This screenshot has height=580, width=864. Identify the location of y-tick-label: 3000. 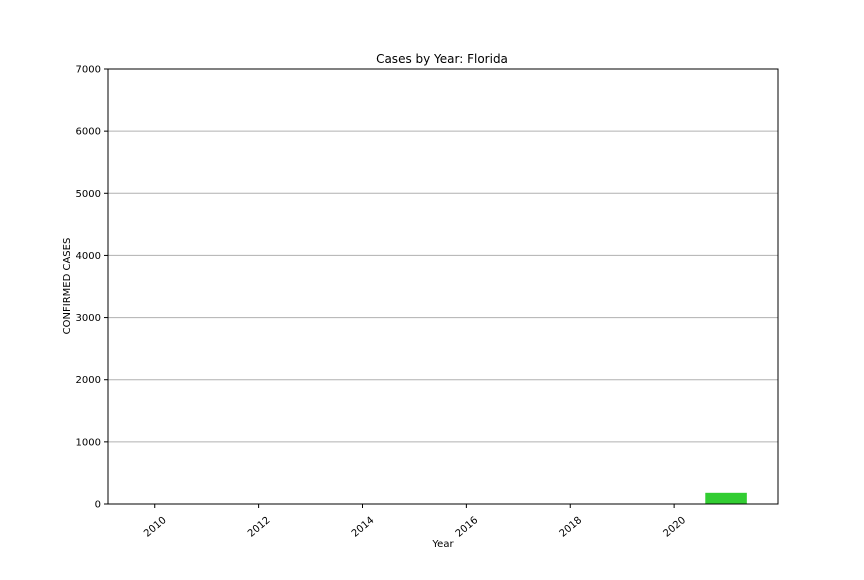
(88, 318).